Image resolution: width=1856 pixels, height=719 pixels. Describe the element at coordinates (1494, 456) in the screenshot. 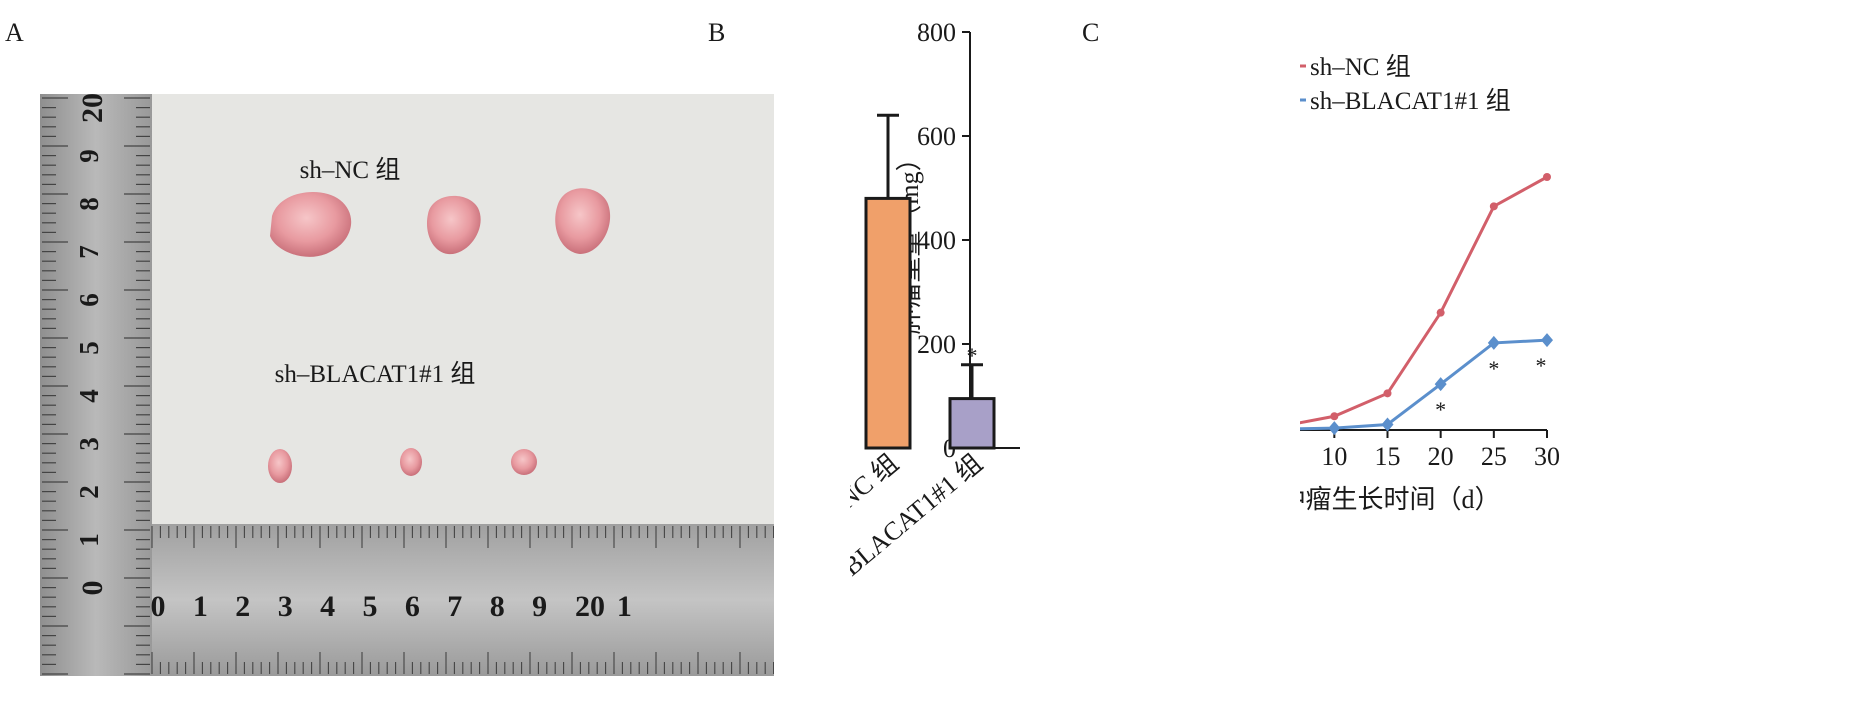

I see `line-x-tick-label: 25` at that location.